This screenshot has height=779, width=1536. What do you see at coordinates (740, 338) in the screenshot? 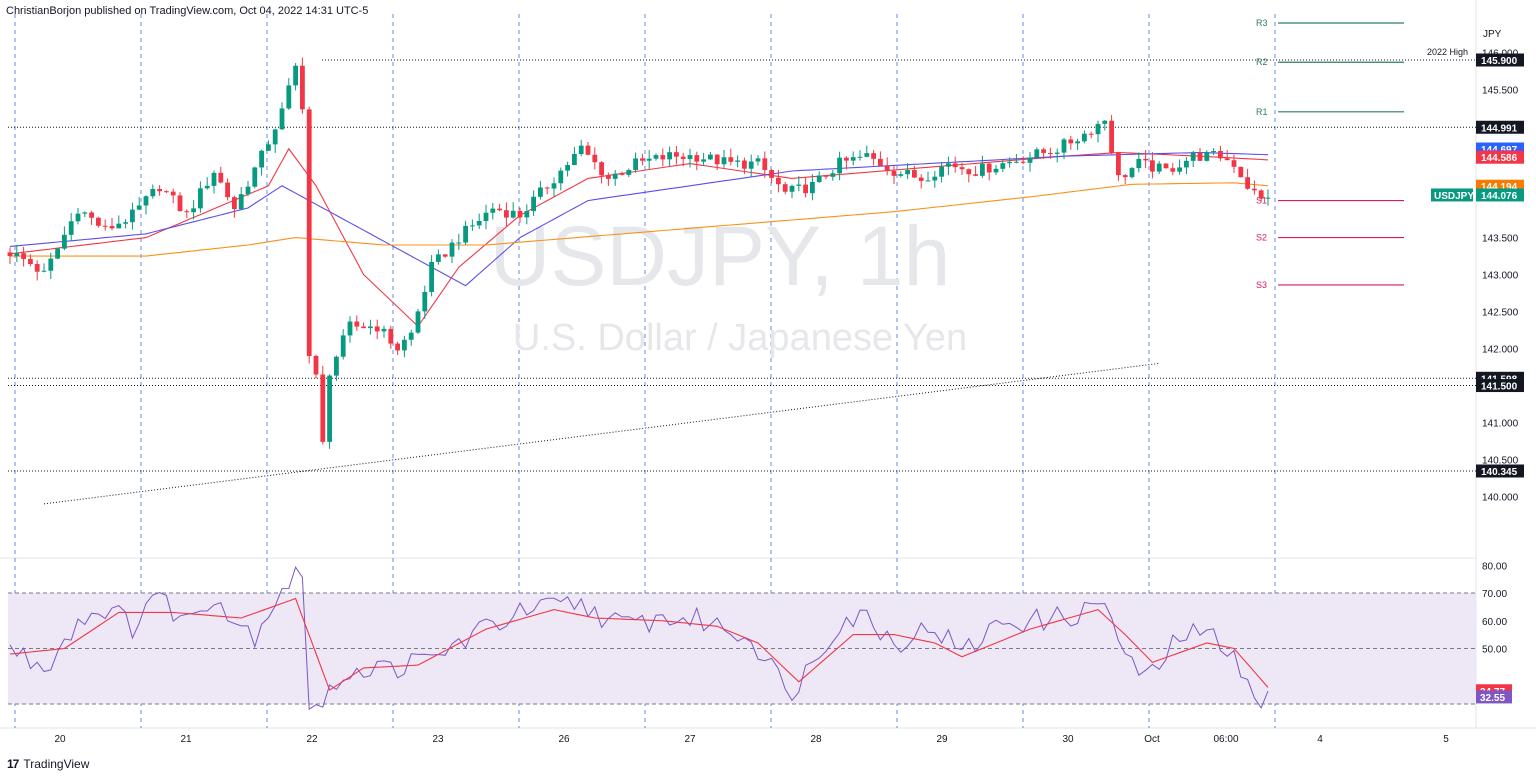
I see `watermark-description: U.S. Dollar / Japanese Yen` at bounding box center [740, 338].